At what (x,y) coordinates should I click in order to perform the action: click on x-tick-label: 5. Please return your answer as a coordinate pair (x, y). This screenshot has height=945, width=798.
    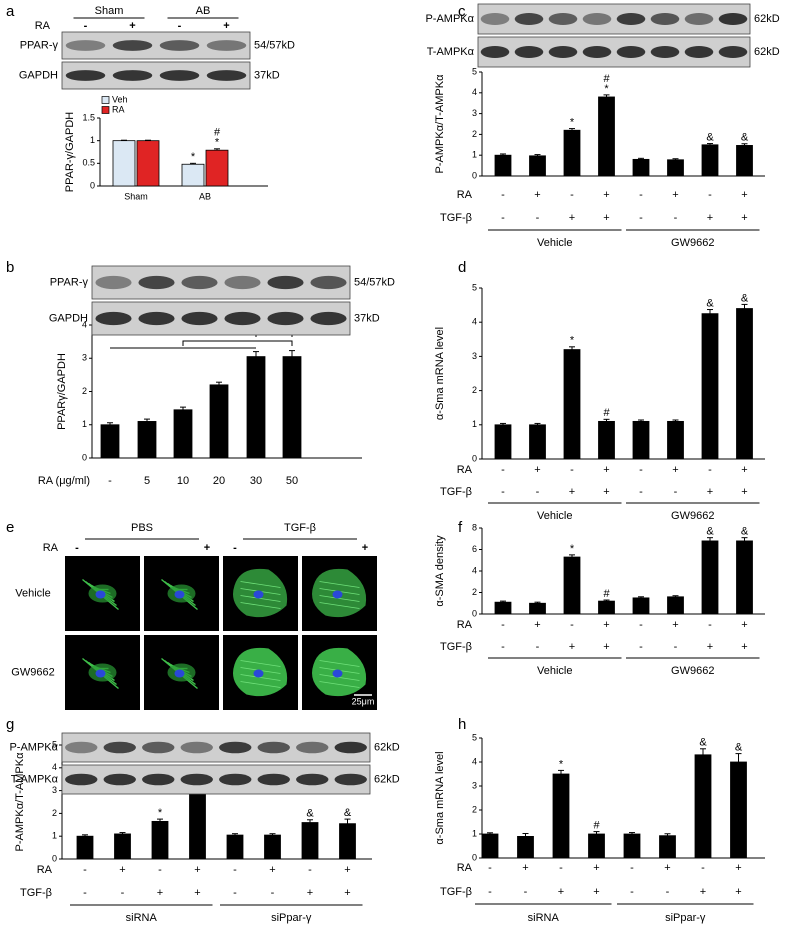
    Looking at the image, I should click on (147, 481).